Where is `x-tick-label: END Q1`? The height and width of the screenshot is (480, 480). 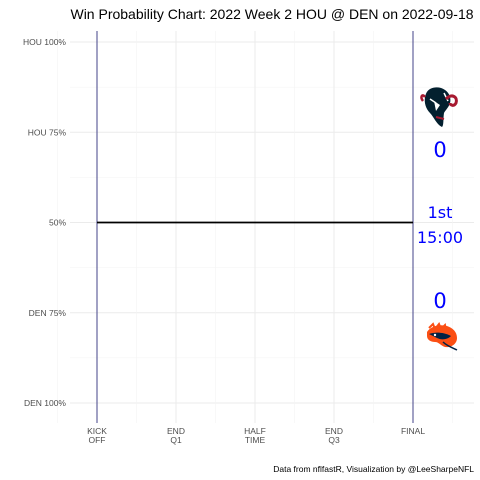 x-tick-label: END Q1 is located at coordinates (176, 435).